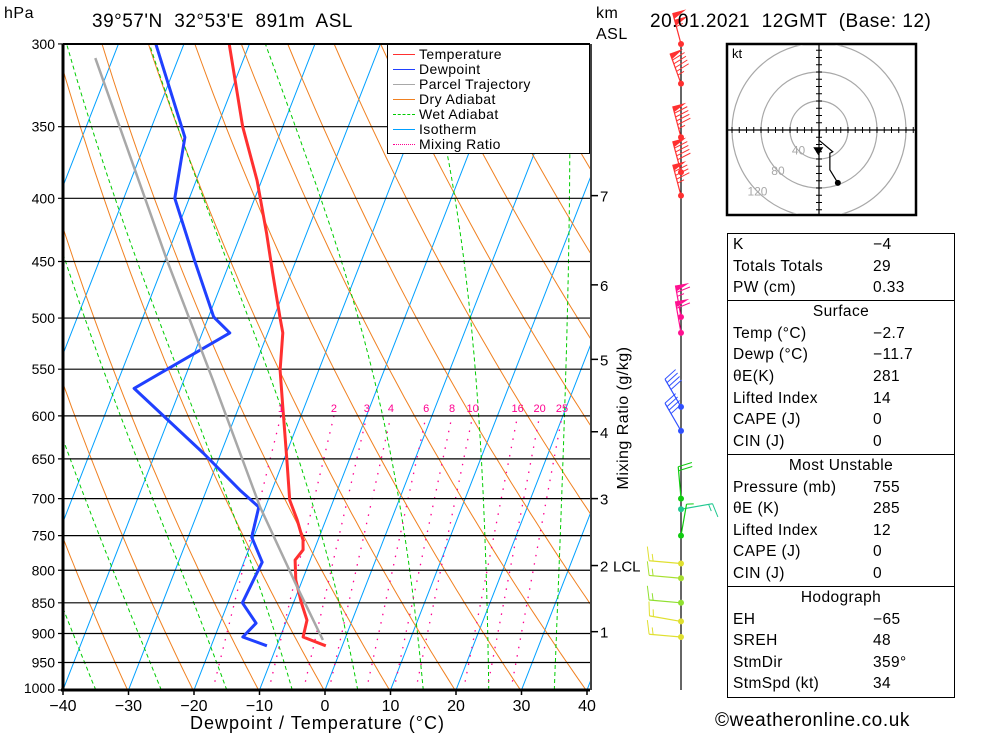 Image resolution: width=1000 pixels, height=733 pixels. What do you see at coordinates (44, 127) in the screenshot?
I see `y-tick-label: 350` at bounding box center [44, 127].